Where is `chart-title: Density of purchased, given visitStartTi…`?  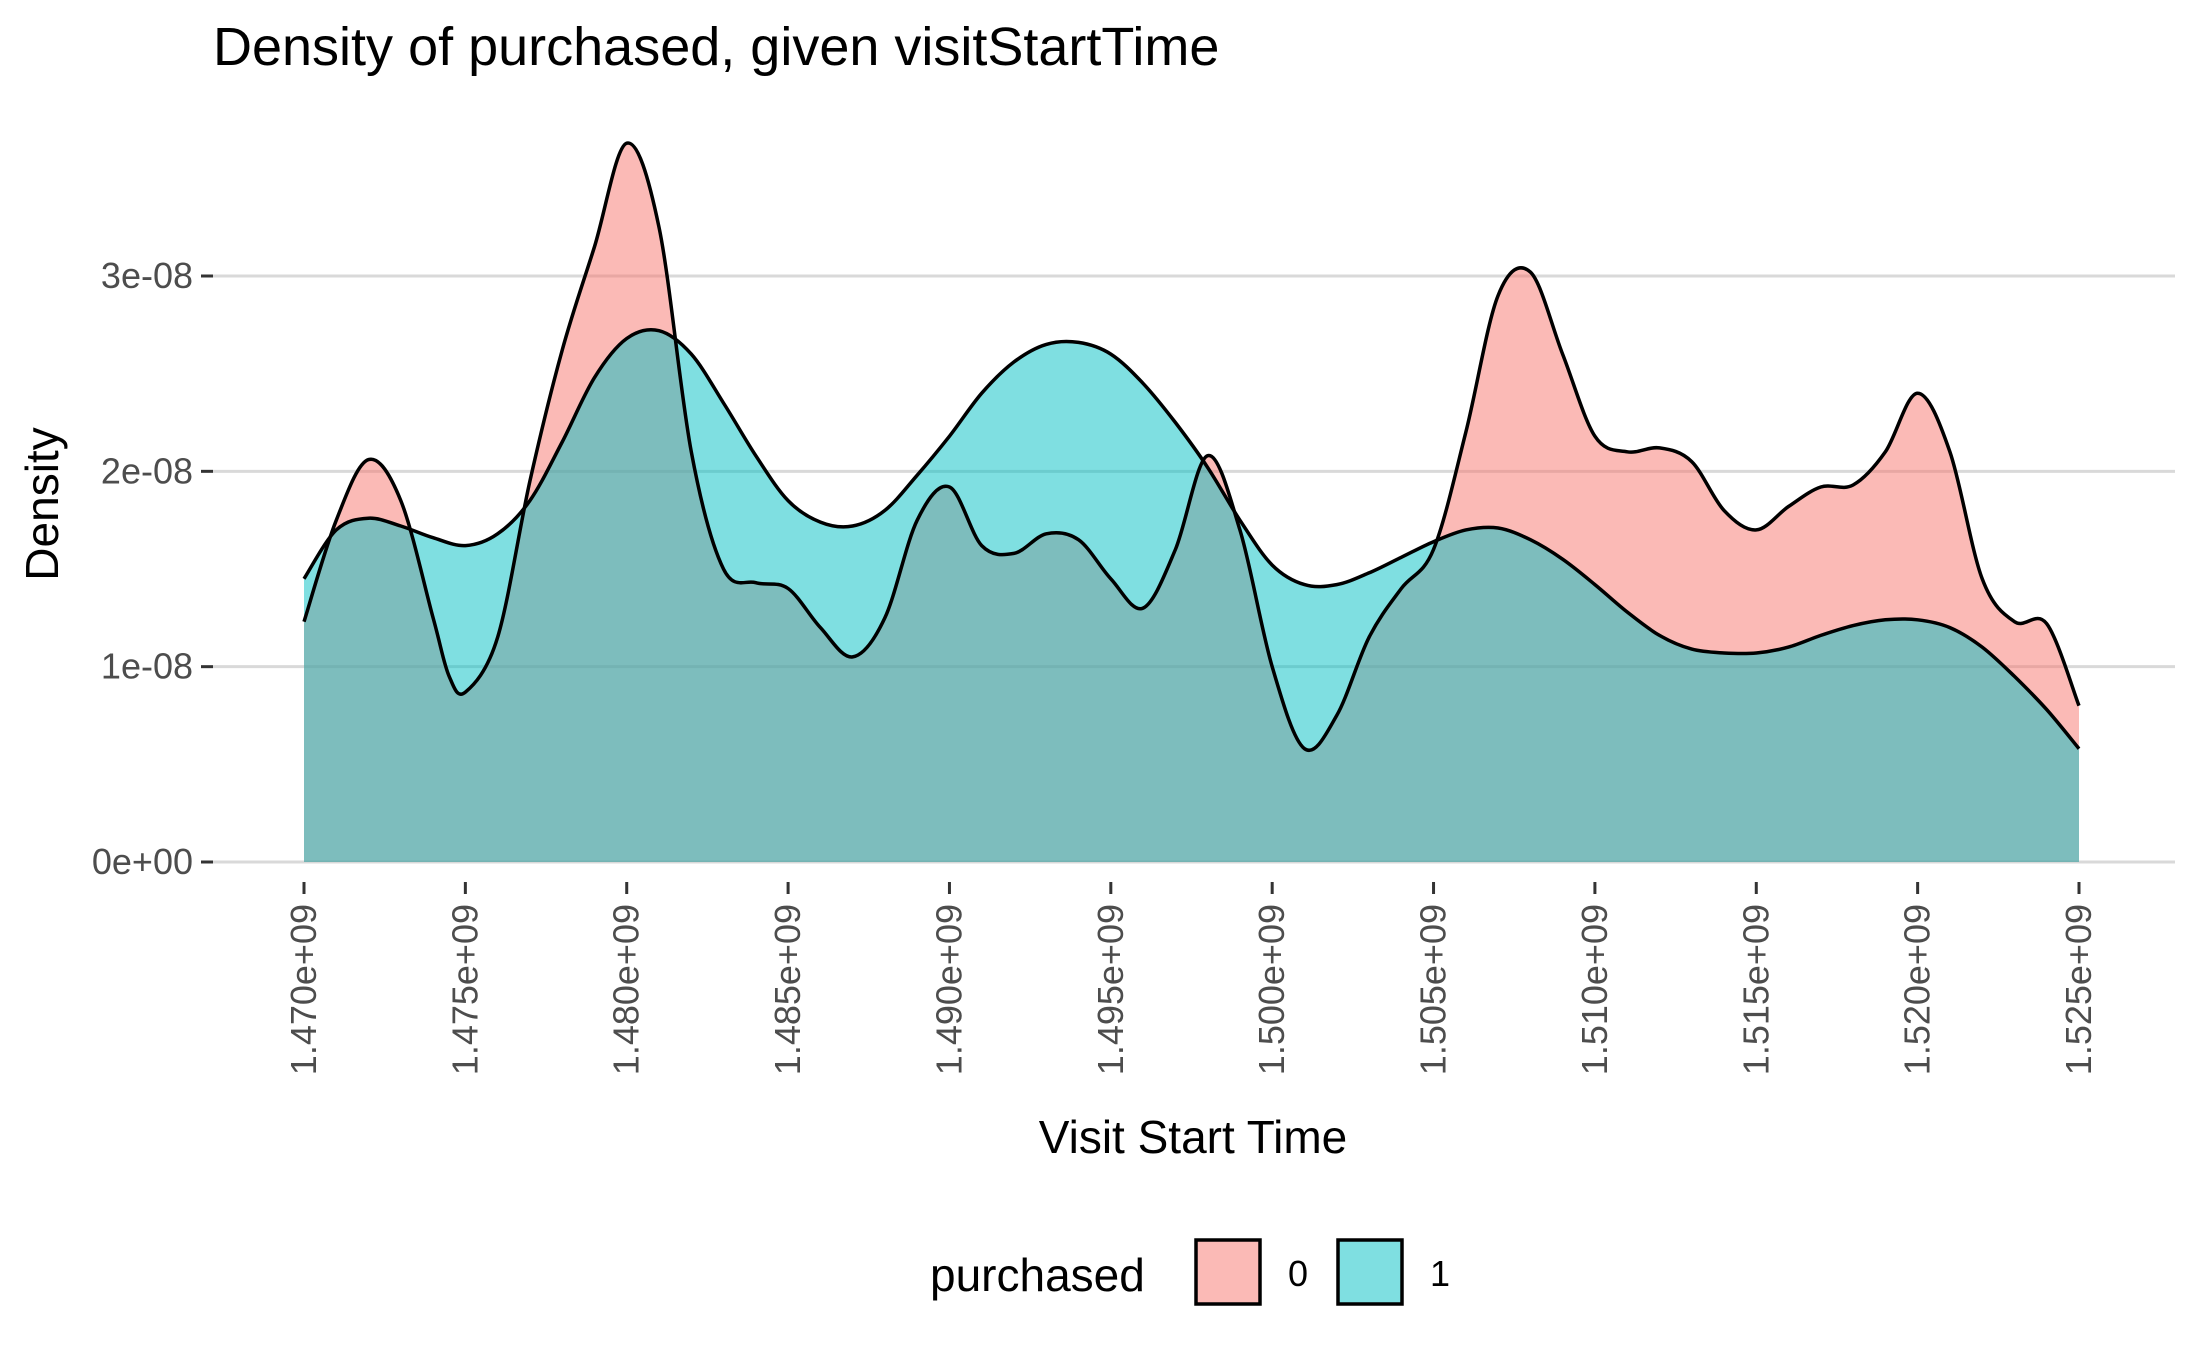
chart-title: Density of purchased, given visitStartTi… is located at coordinates (716, 47).